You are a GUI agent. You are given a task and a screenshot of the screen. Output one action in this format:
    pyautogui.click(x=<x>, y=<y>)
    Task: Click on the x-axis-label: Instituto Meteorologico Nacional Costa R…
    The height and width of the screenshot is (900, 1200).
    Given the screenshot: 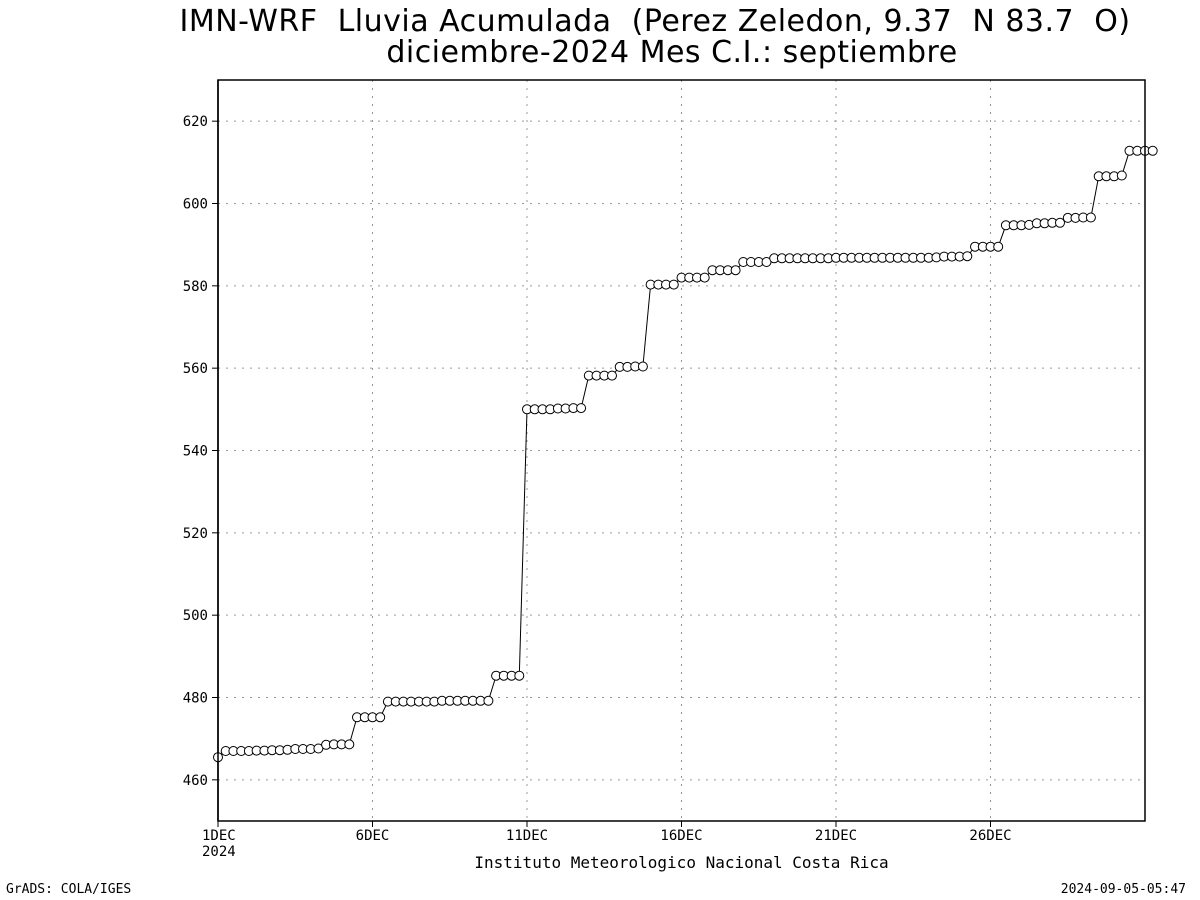 What is the action you would take?
    pyautogui.click(x=681, y=862)
    